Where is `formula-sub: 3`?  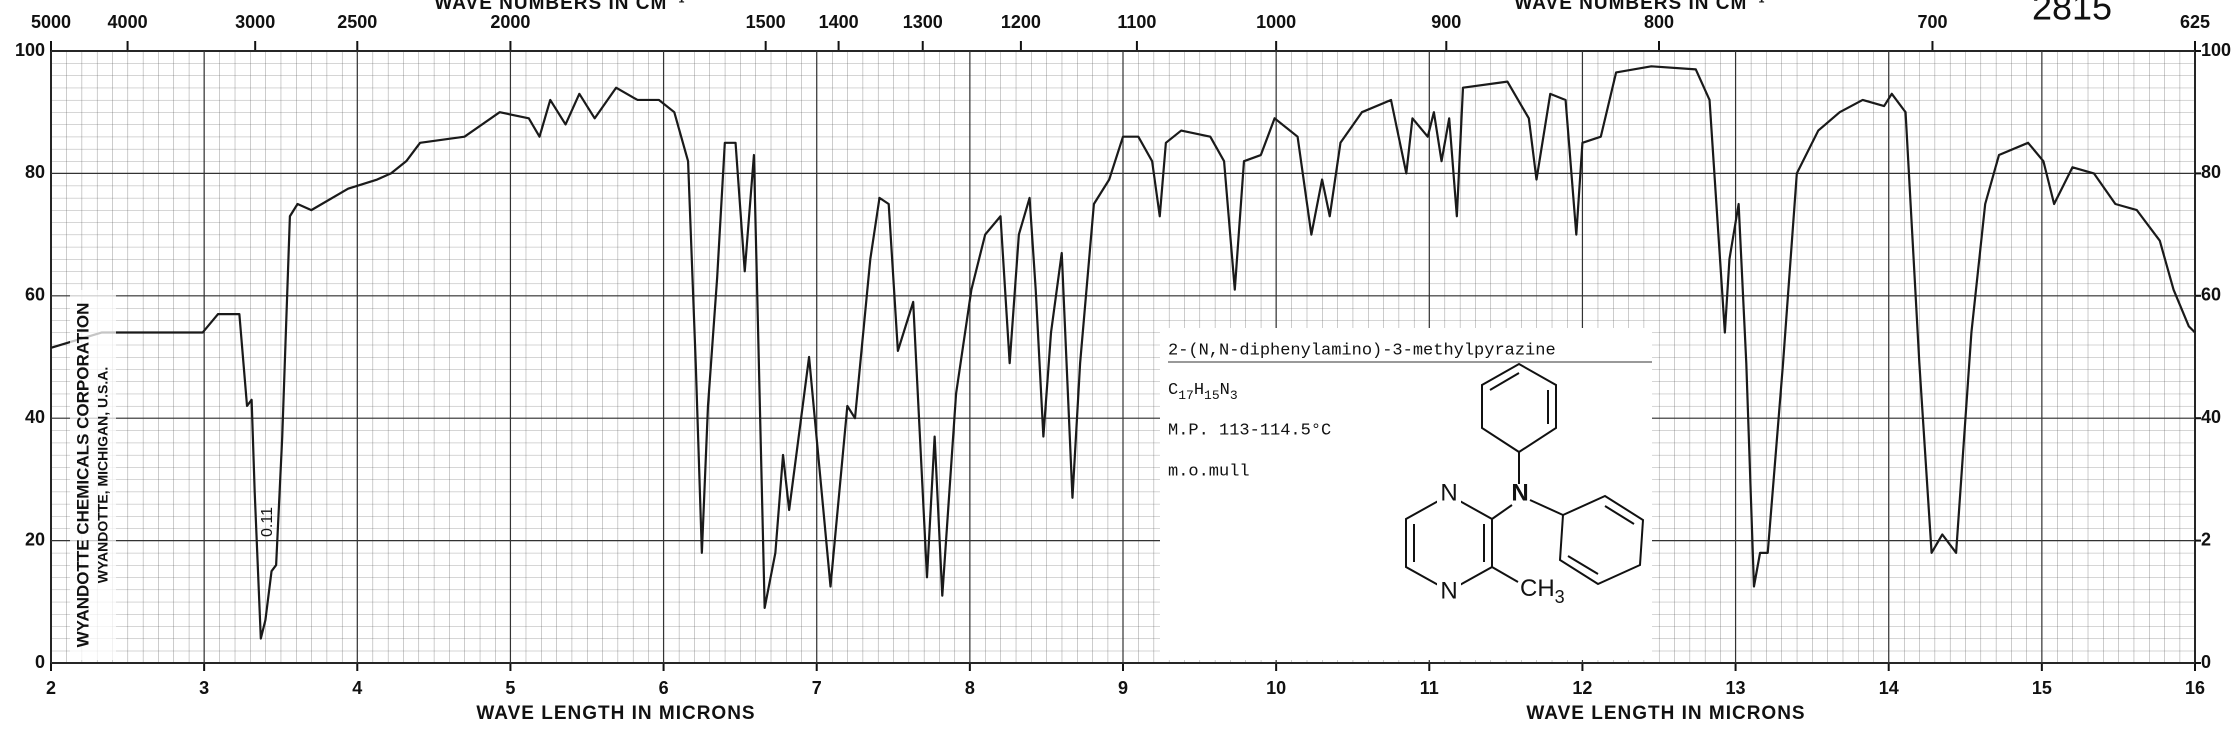 formula-sub: 3 is located at coordinates (1234, 395).